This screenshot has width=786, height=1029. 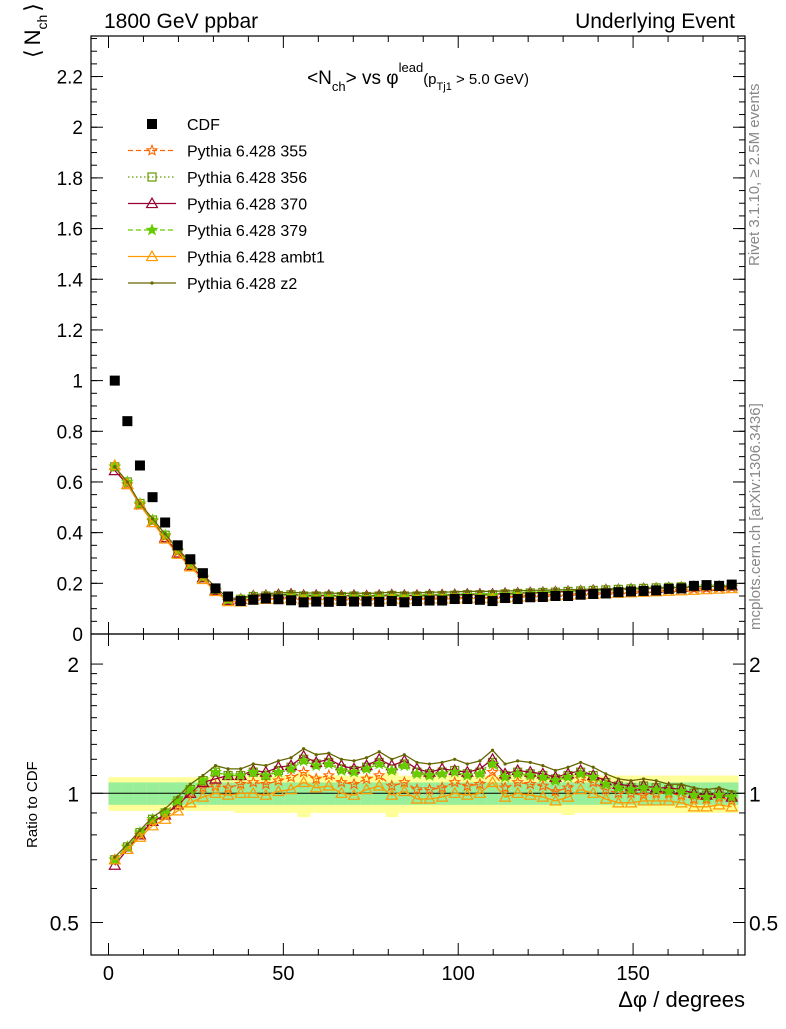 What do you see at coordinates (64, 923) in the screenshot?
I see `ratio-y-tick-label: 0.5` at bounding box center [64, 923].